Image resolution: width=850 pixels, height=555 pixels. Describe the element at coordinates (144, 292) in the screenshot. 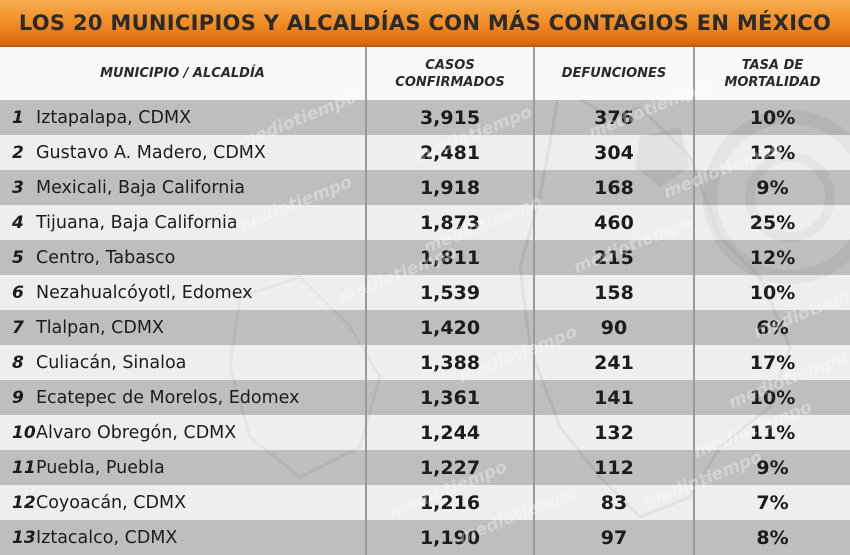

I see `municipio-name: Nezahualcóyotl, Edomex` at that location.